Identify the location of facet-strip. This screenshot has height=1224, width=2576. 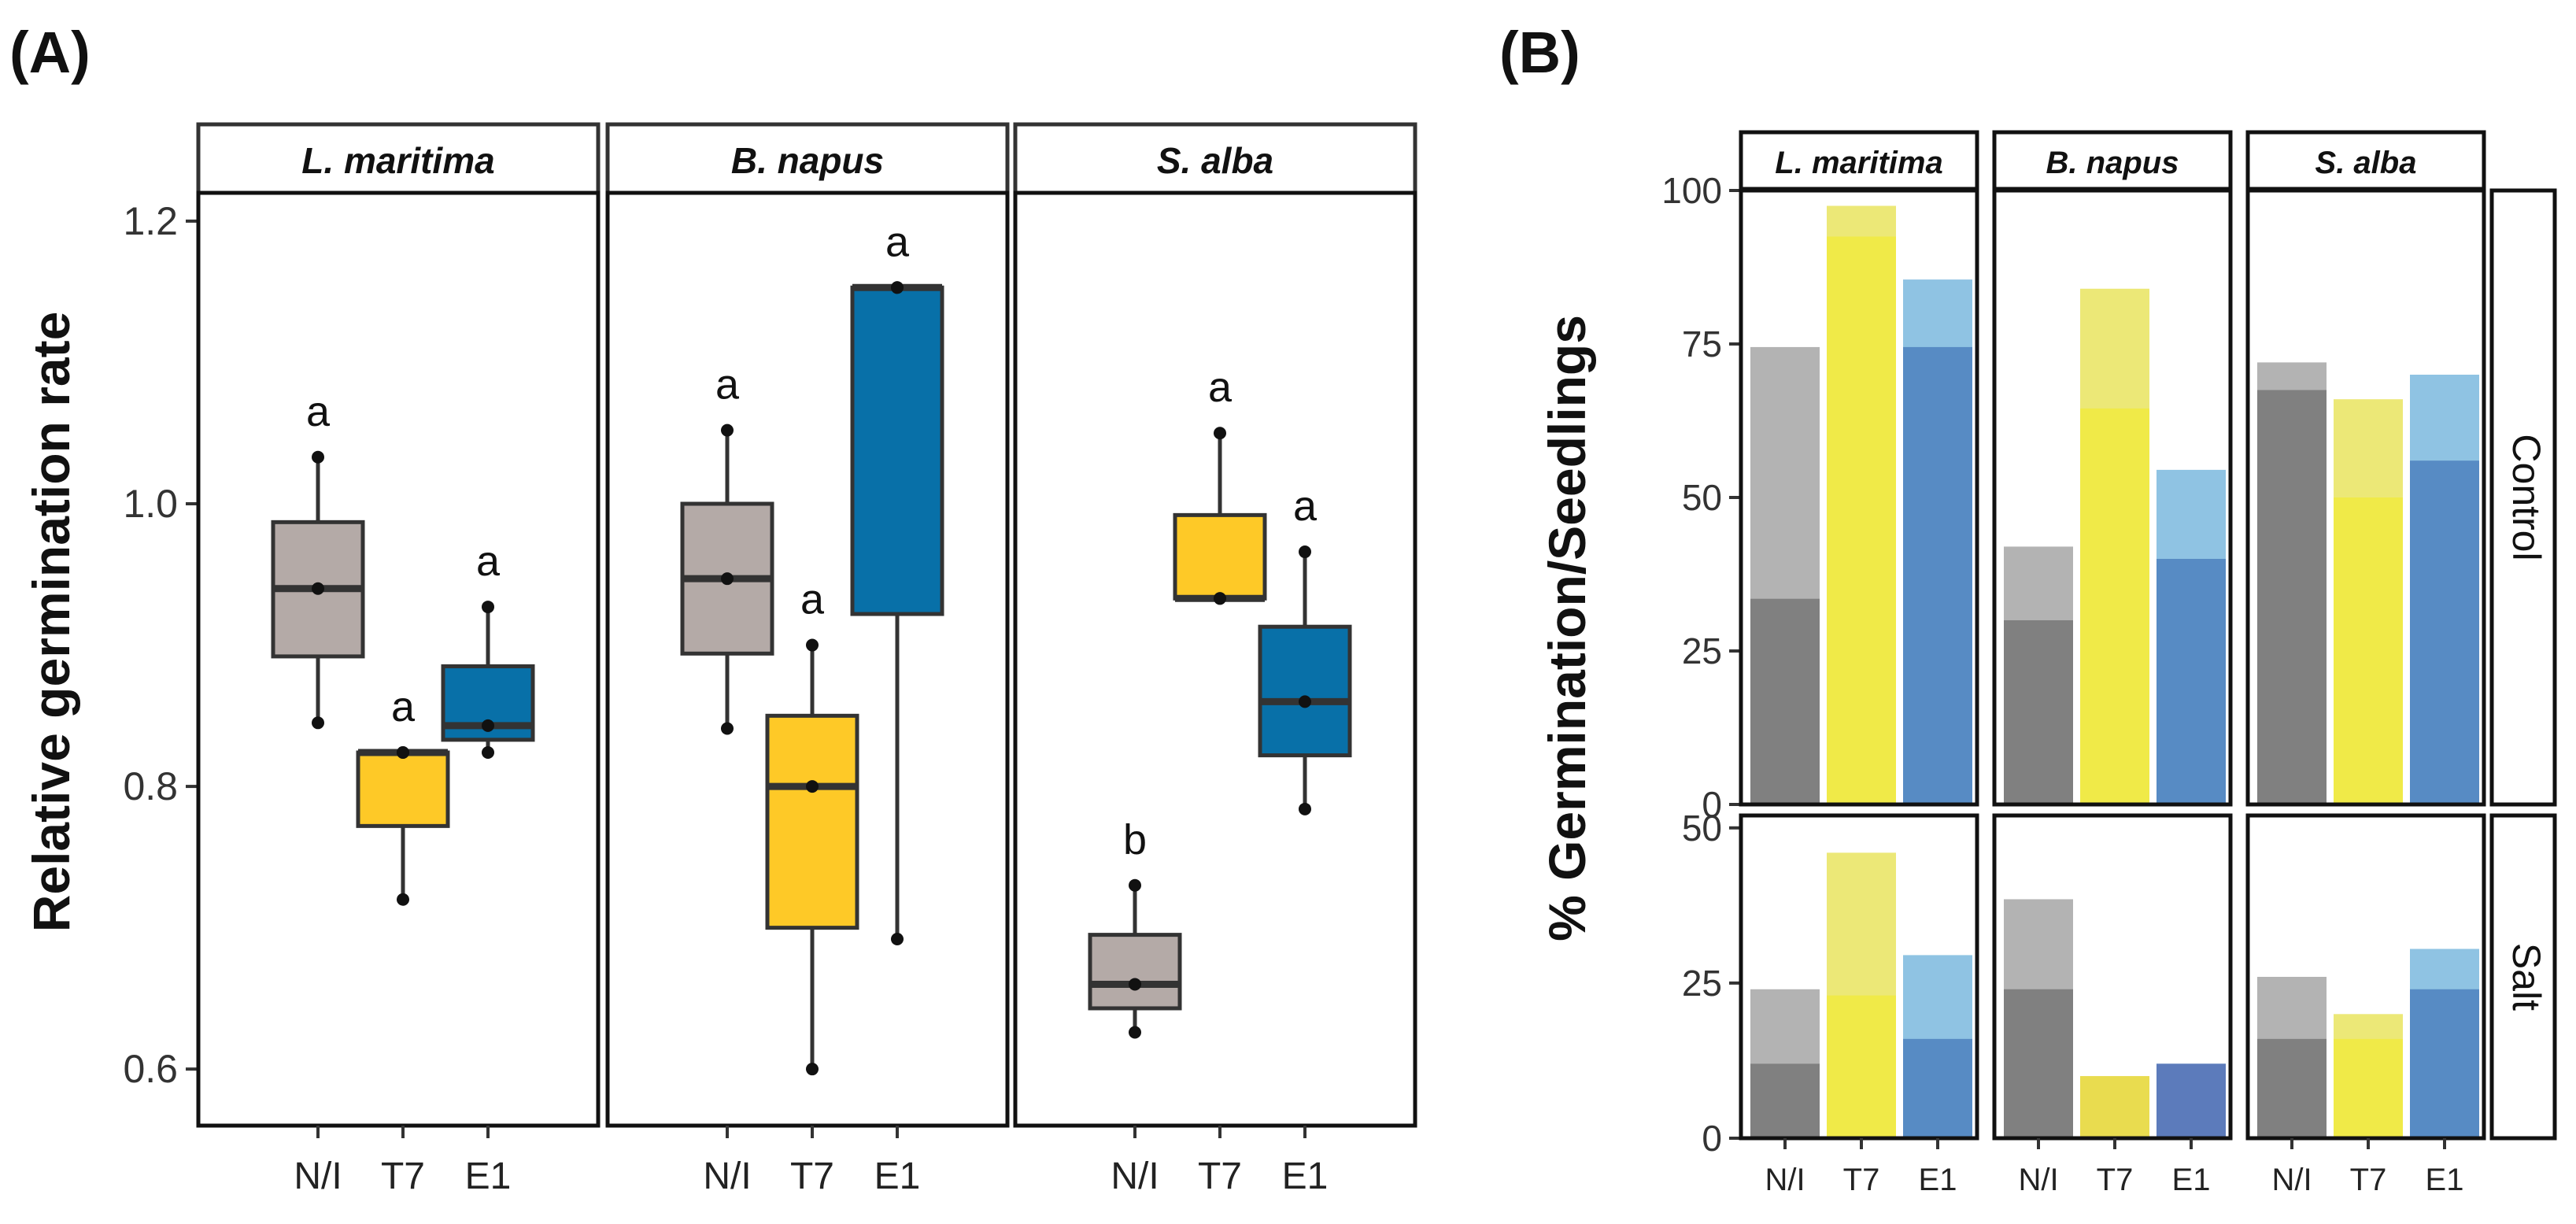
(1215, 158).